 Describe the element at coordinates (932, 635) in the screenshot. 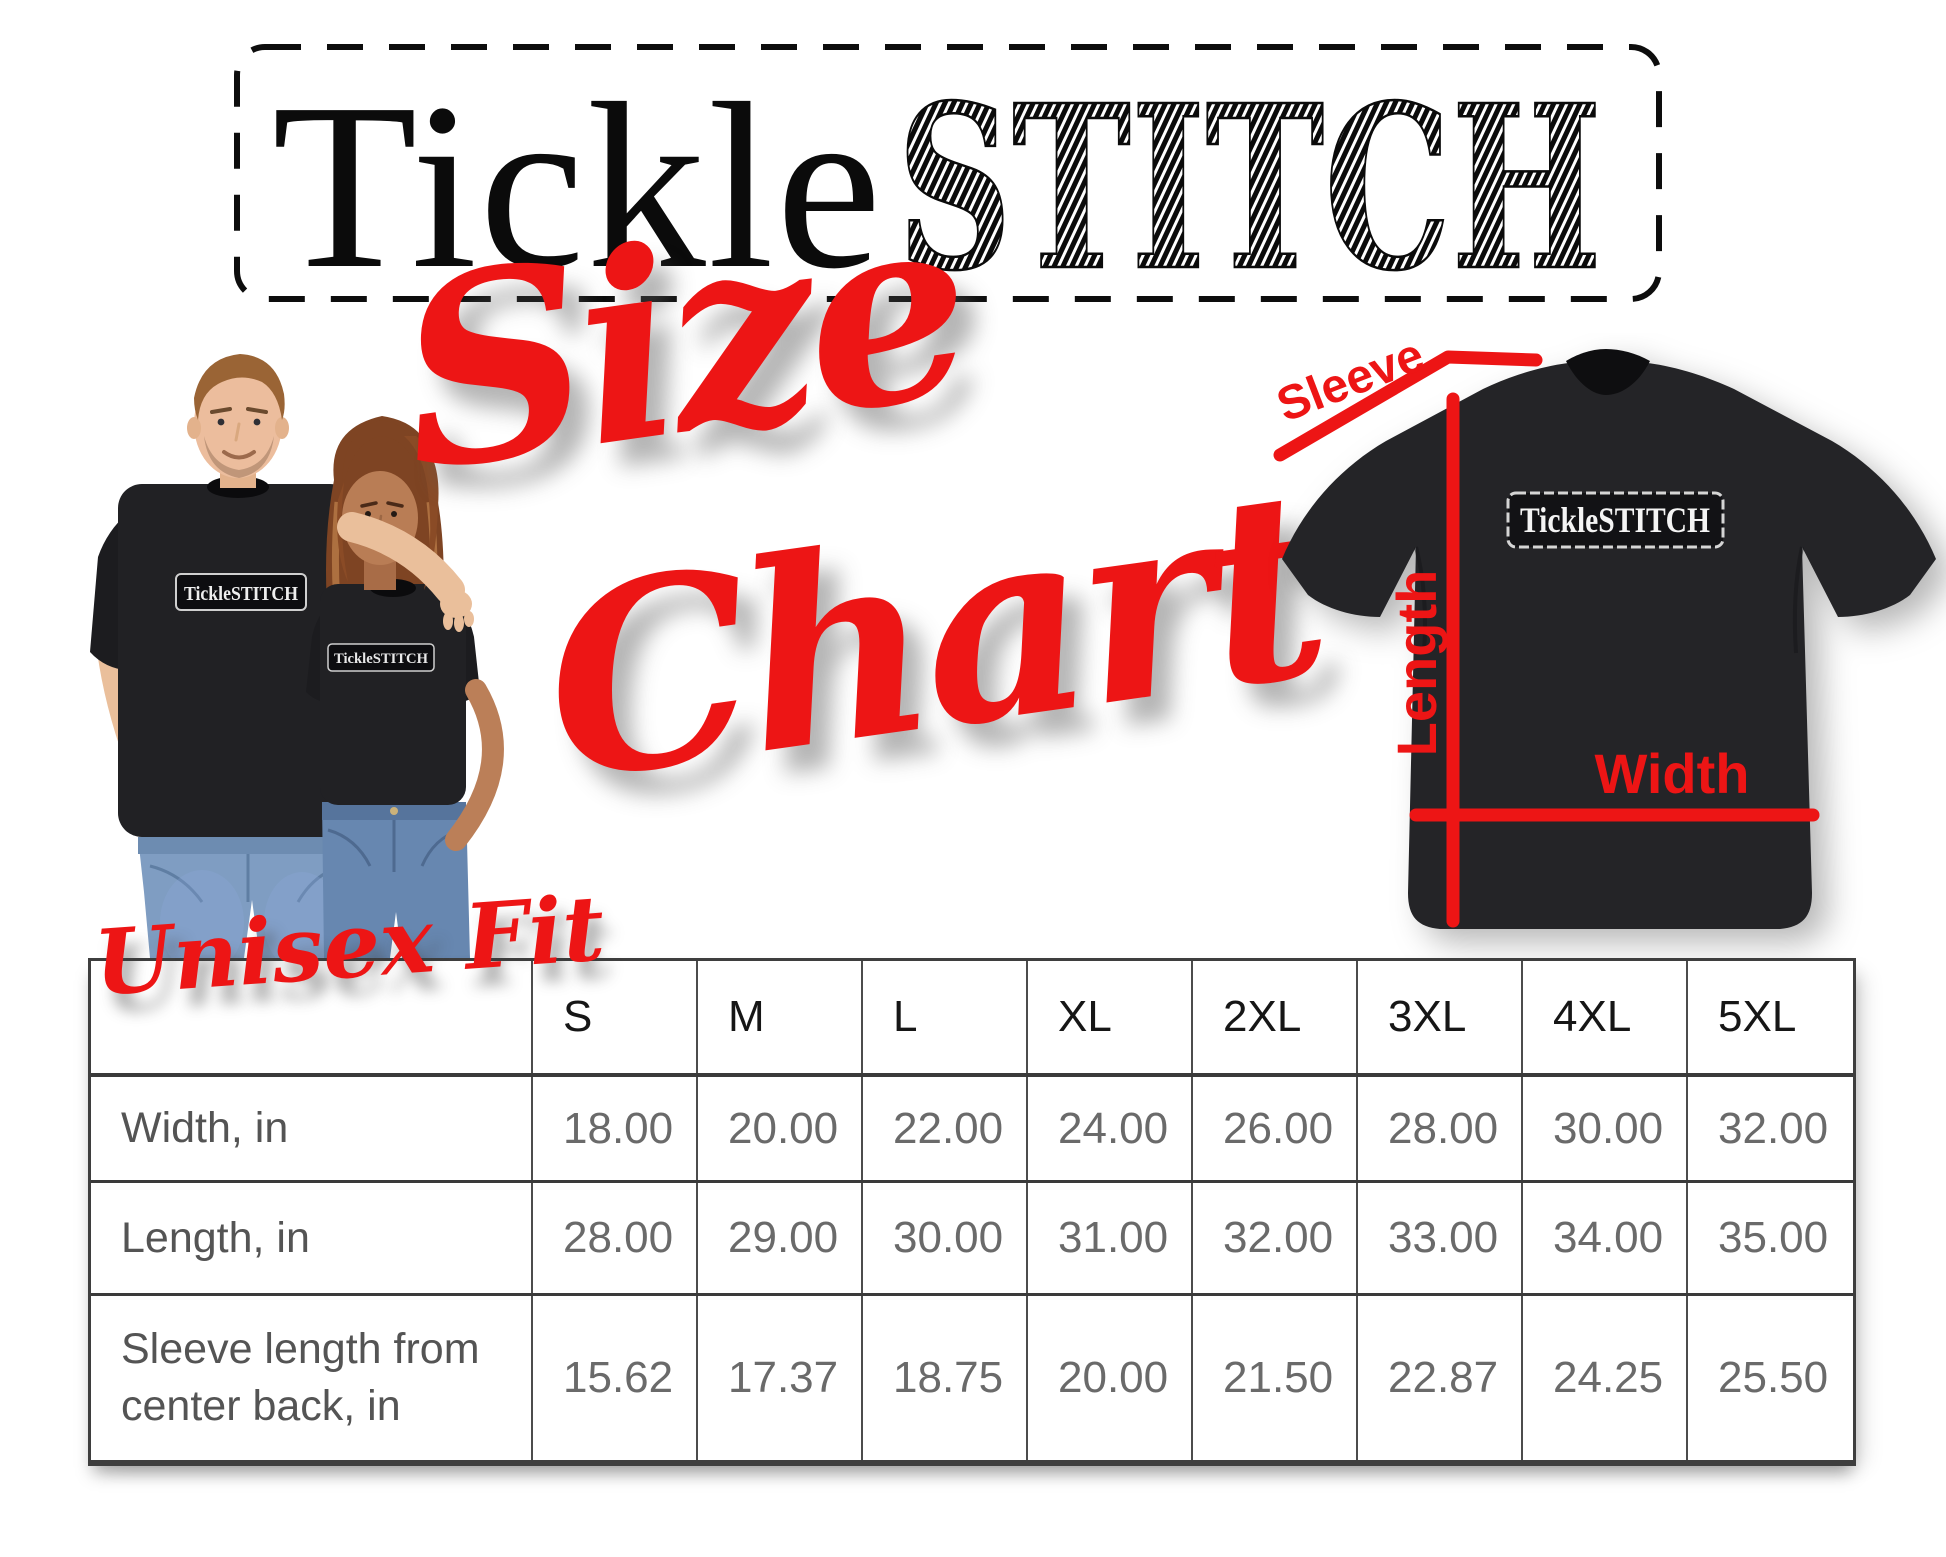

I see `chart-heading: Chart` at that location.